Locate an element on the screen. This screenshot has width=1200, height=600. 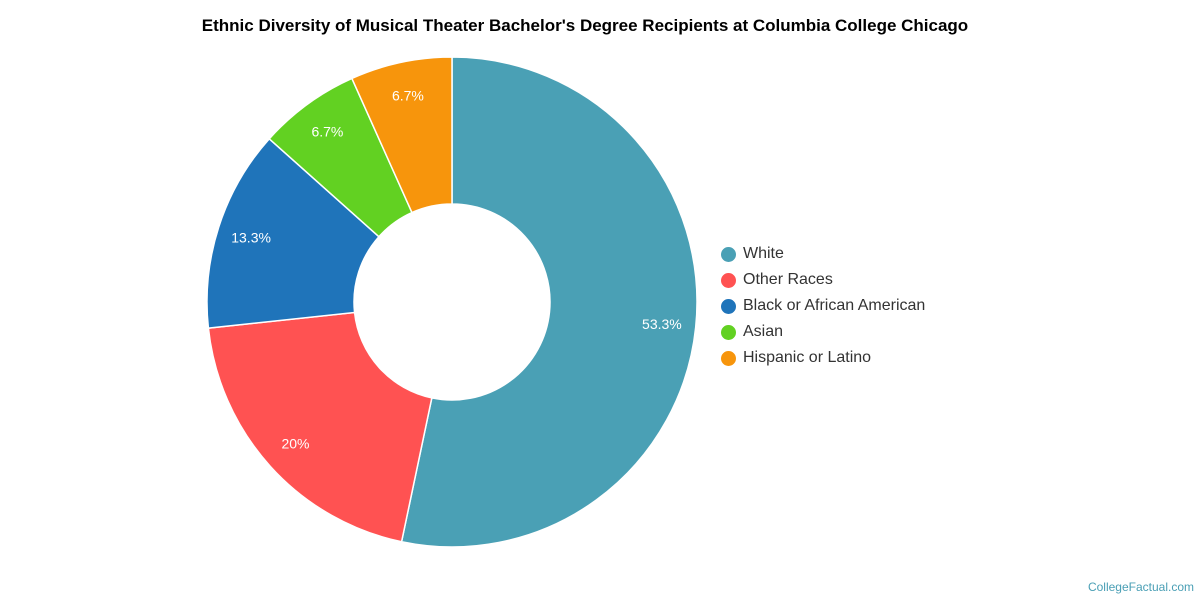
data-label: 53.3% is located at coordinates (662, 324).